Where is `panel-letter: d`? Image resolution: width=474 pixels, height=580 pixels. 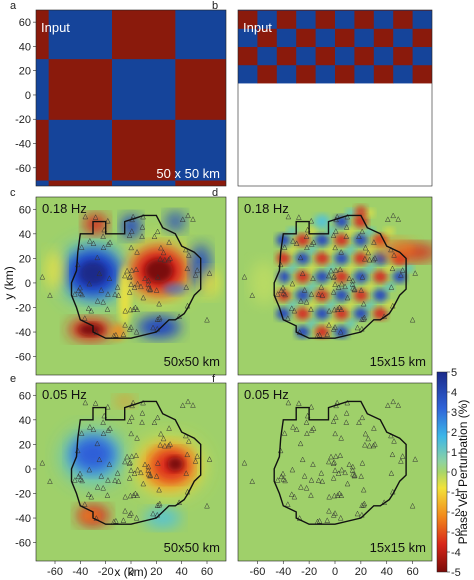 panel-letter: d is located at coordinates (215, 193).